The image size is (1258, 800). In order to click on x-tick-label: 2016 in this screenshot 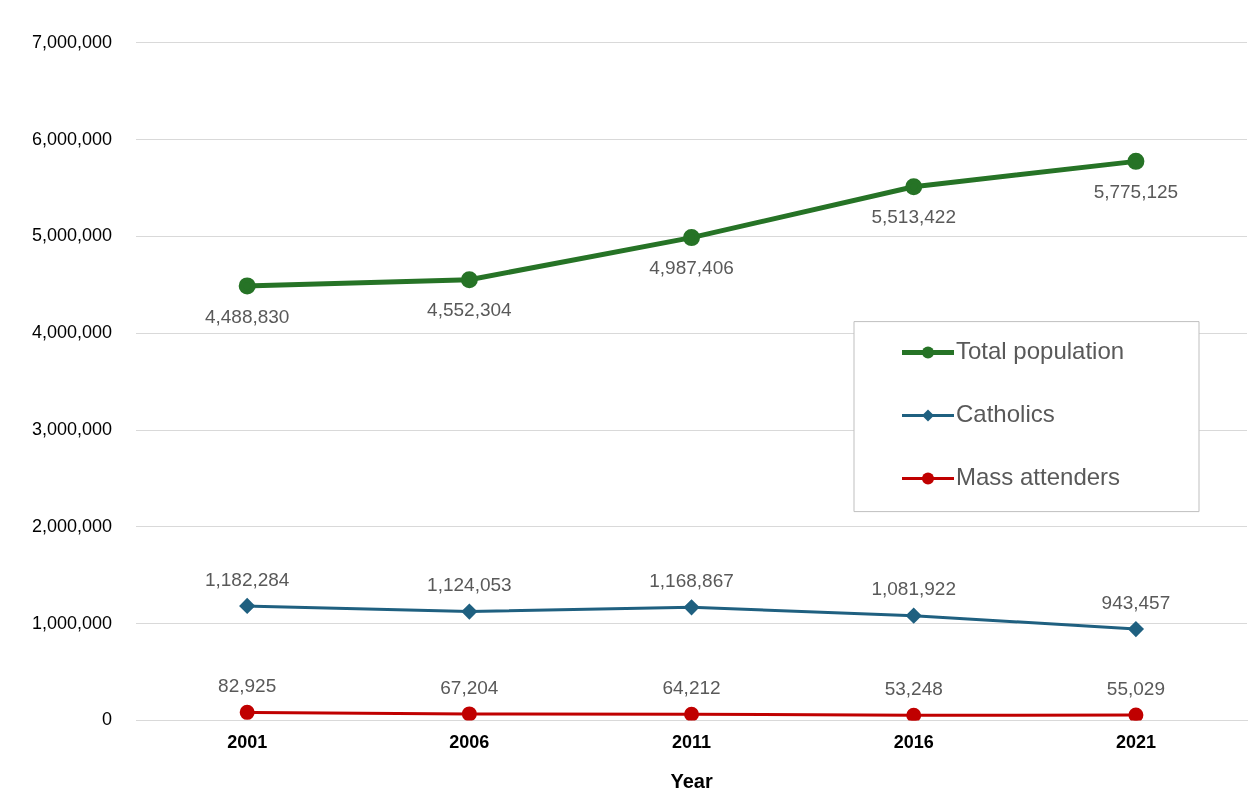, I will do `click(913, 742)`.